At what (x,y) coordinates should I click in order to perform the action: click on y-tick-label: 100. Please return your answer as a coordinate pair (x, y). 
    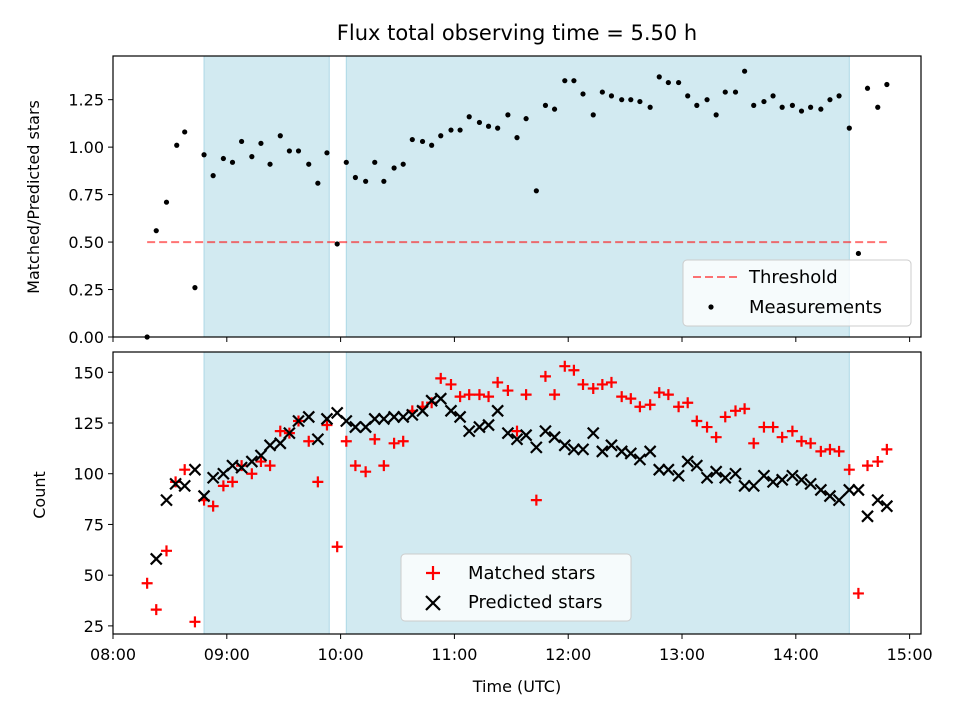
    Looking at the image, I should click on (88, 474).